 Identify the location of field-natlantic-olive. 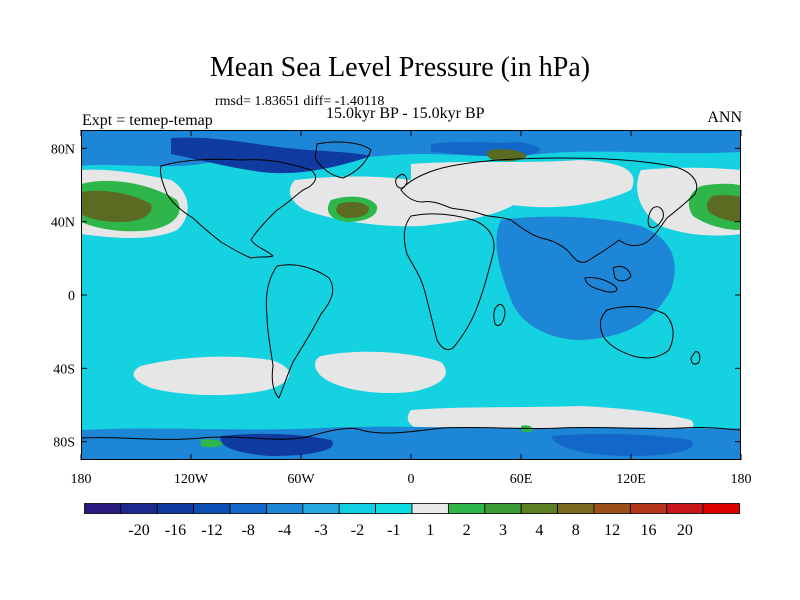
(352, 209).